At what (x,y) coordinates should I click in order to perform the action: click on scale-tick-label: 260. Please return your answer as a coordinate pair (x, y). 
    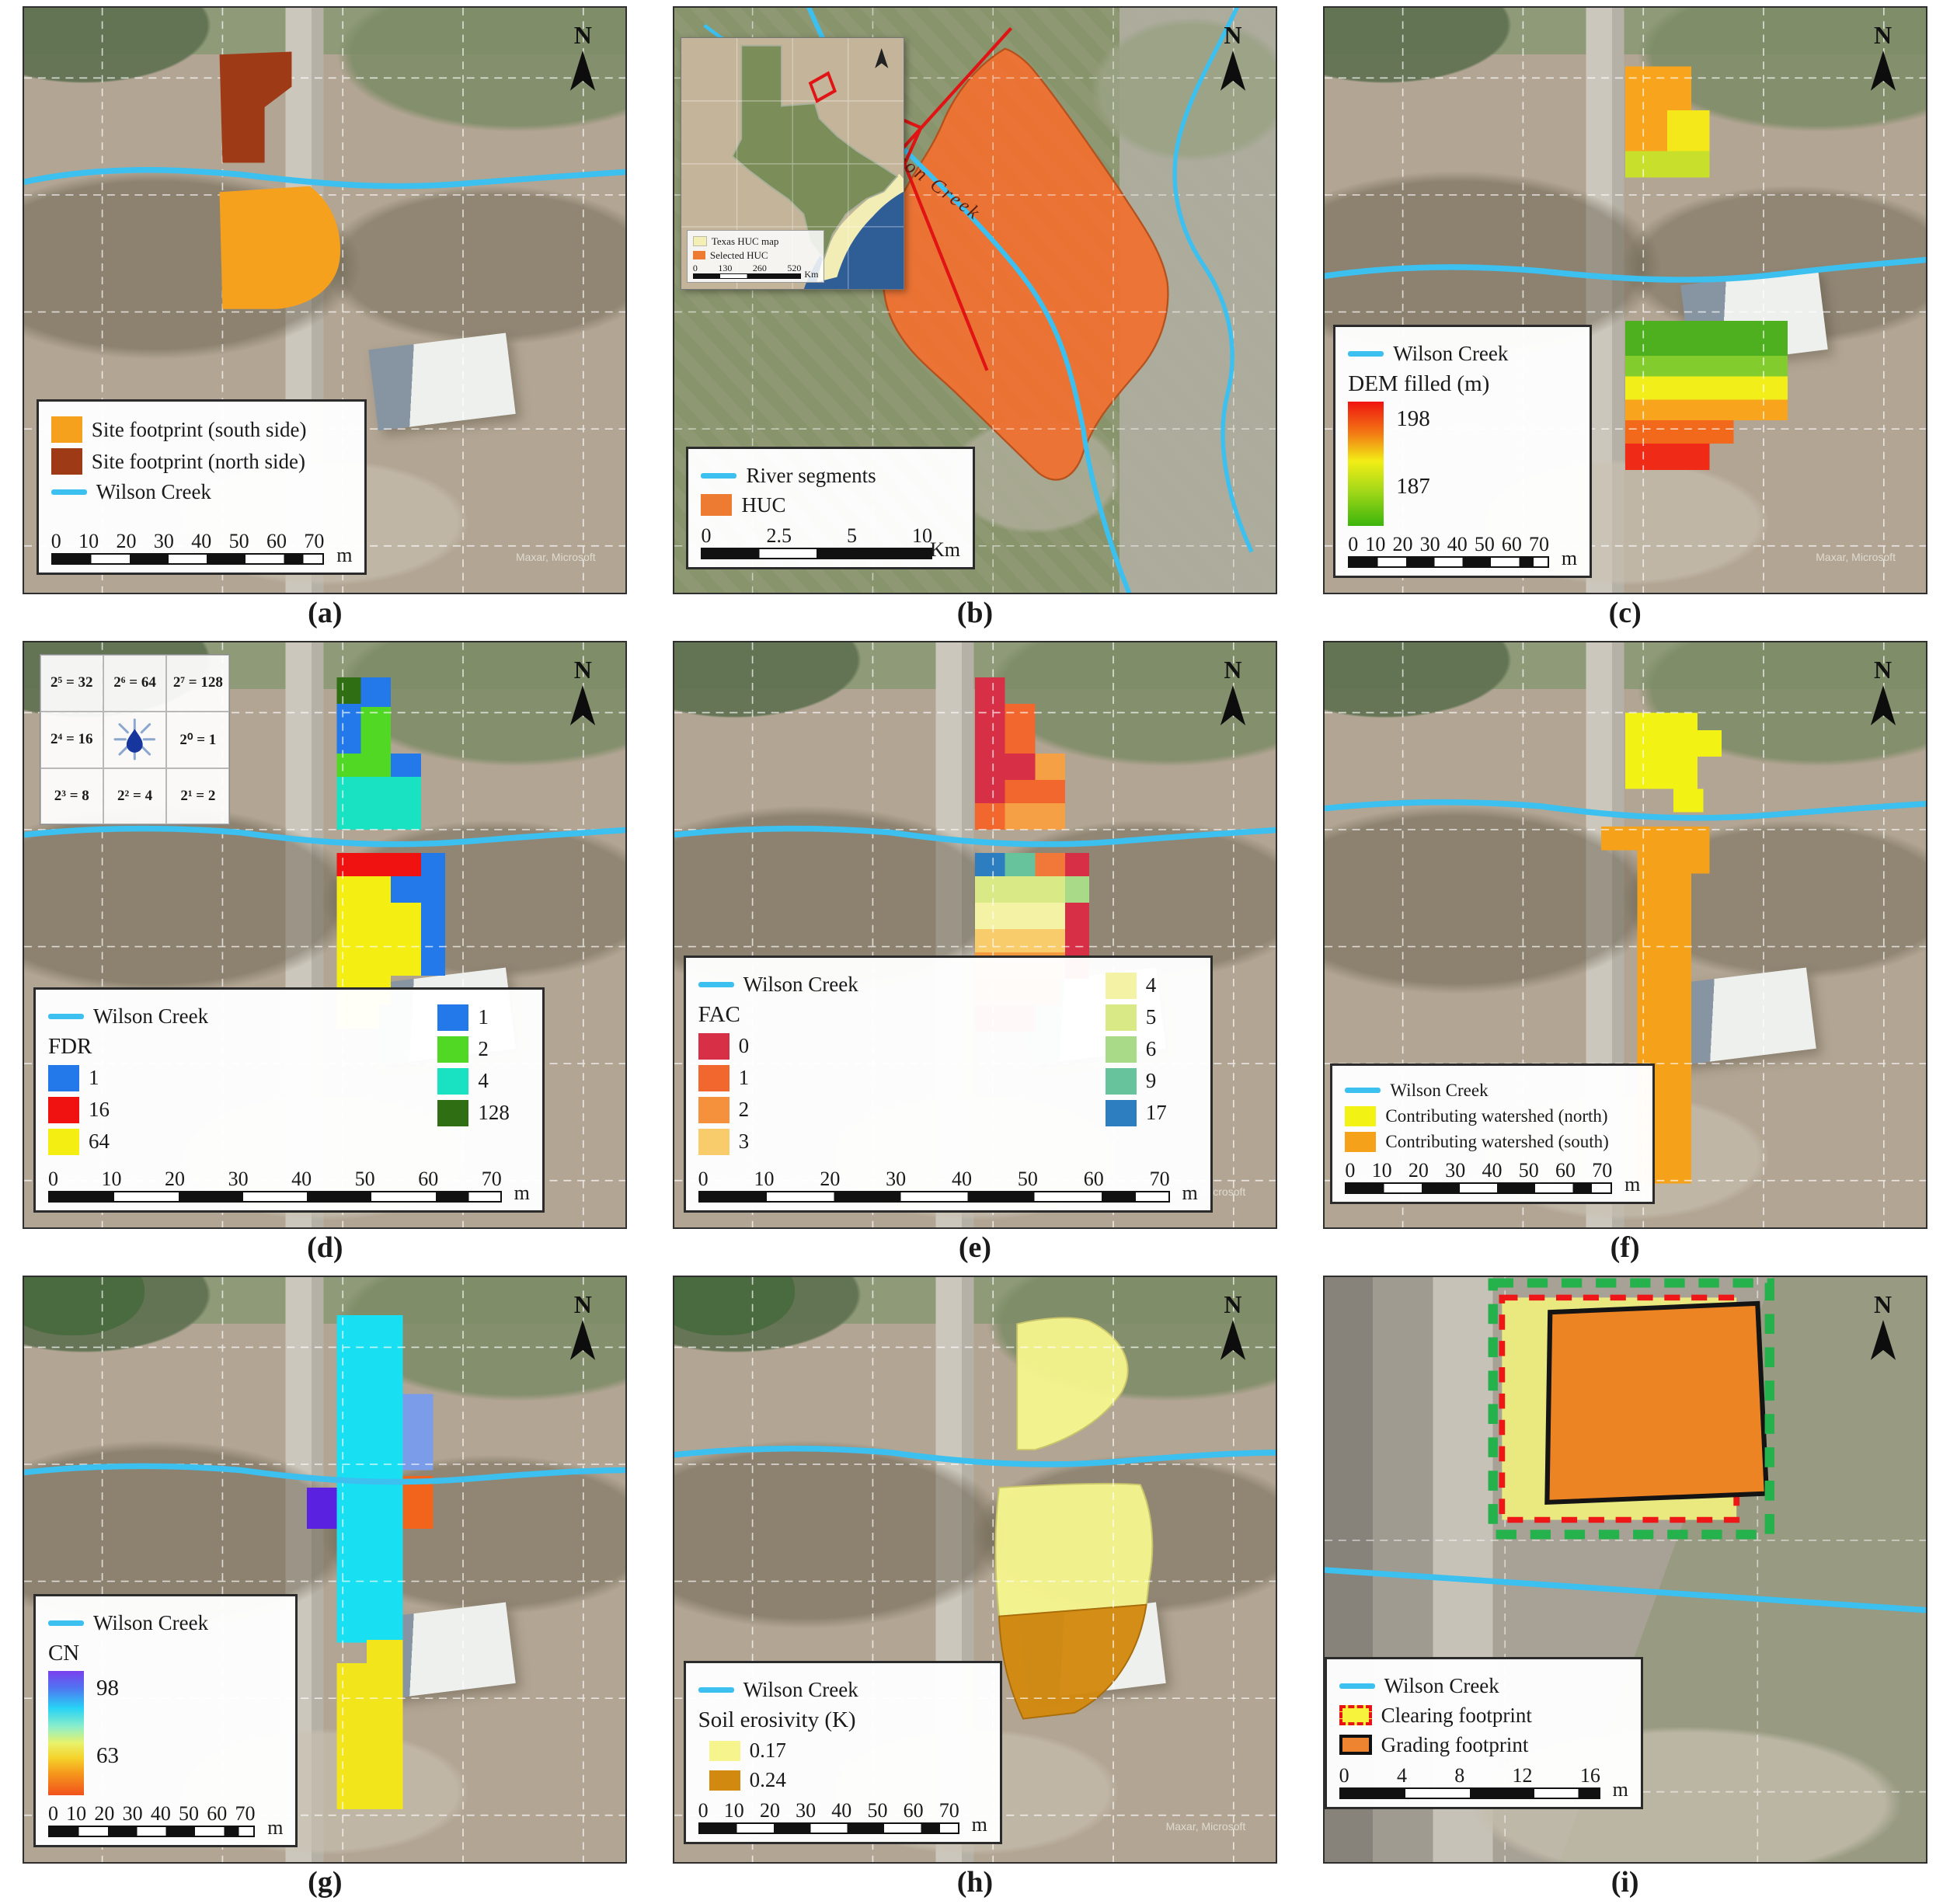
    Looking at the image, I should click on (759, 267).